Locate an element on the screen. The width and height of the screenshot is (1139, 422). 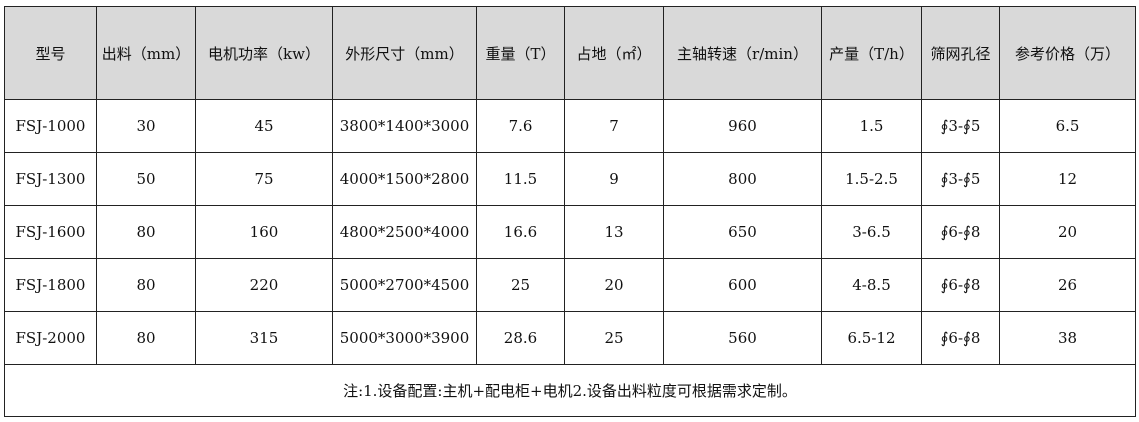
table-cell: 30 is located at coordinates (146, 126).